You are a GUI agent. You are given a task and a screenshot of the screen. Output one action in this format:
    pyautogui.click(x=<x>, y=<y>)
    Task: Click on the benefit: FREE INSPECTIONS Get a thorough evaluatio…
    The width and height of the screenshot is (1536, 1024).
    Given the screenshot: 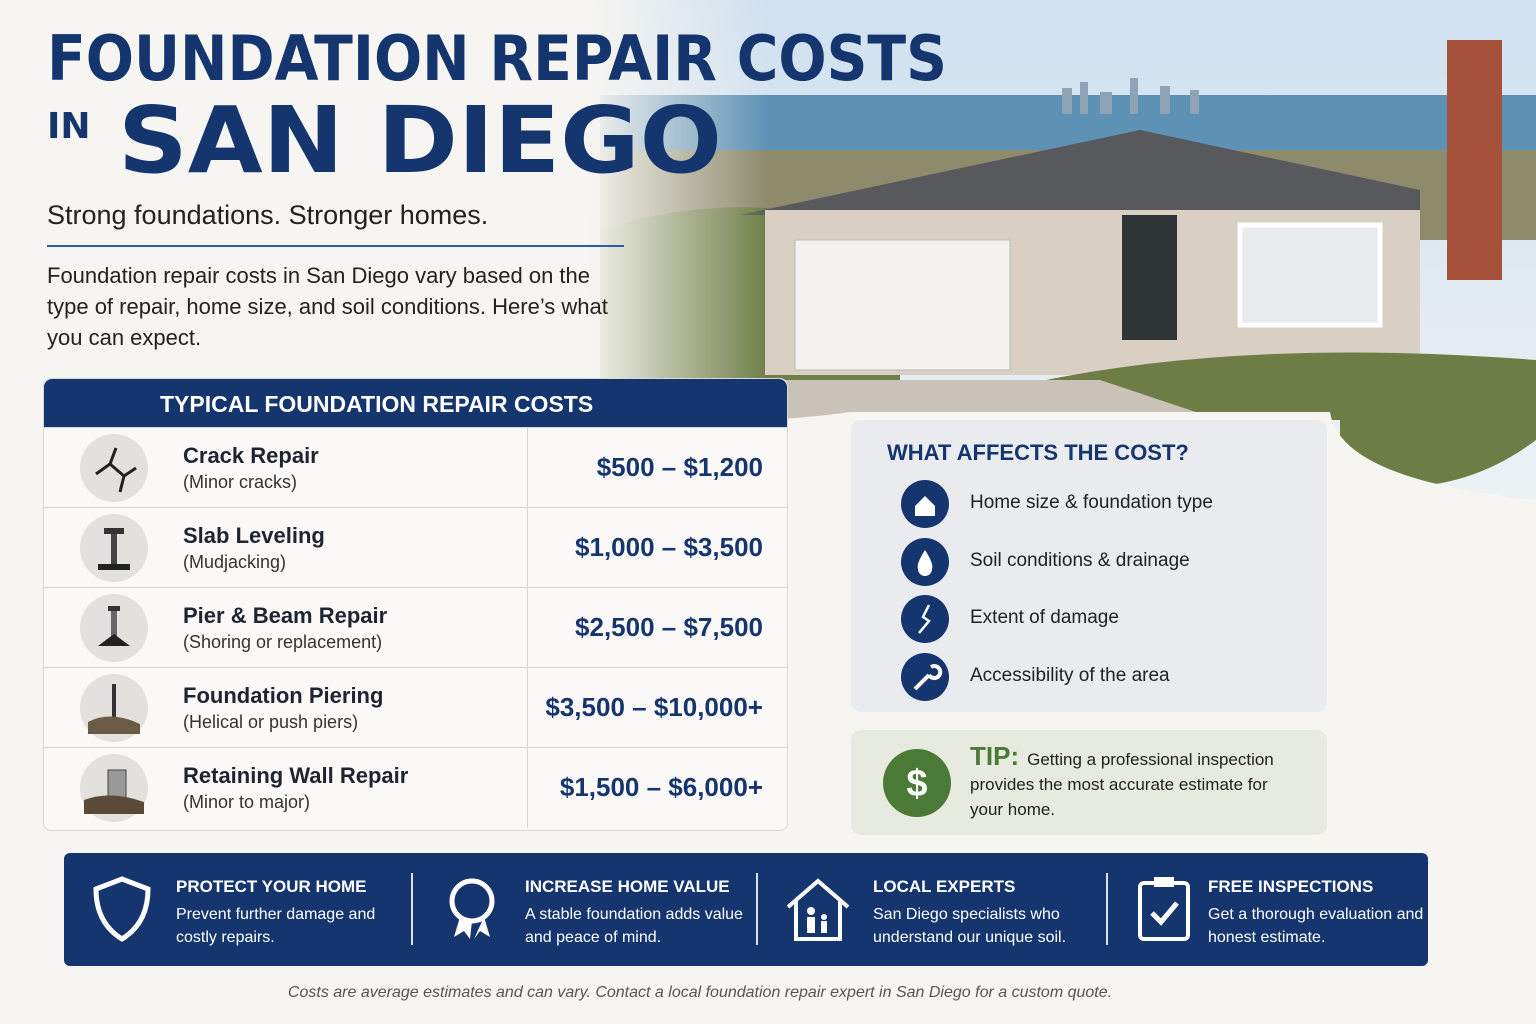 What is the action you would take?
    pyautogui.click(x=1328, y=913)
    